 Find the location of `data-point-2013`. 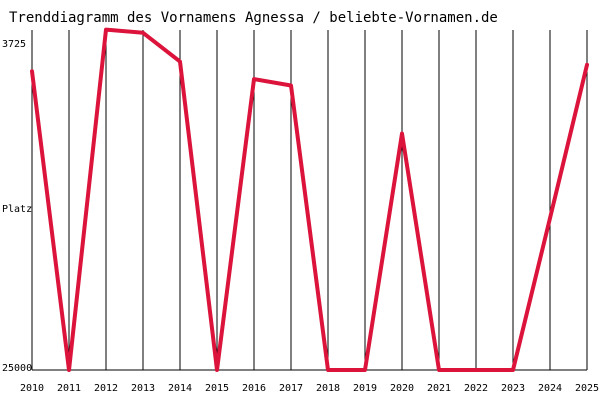

data-point-2013 is located at coordinates (143, 33).